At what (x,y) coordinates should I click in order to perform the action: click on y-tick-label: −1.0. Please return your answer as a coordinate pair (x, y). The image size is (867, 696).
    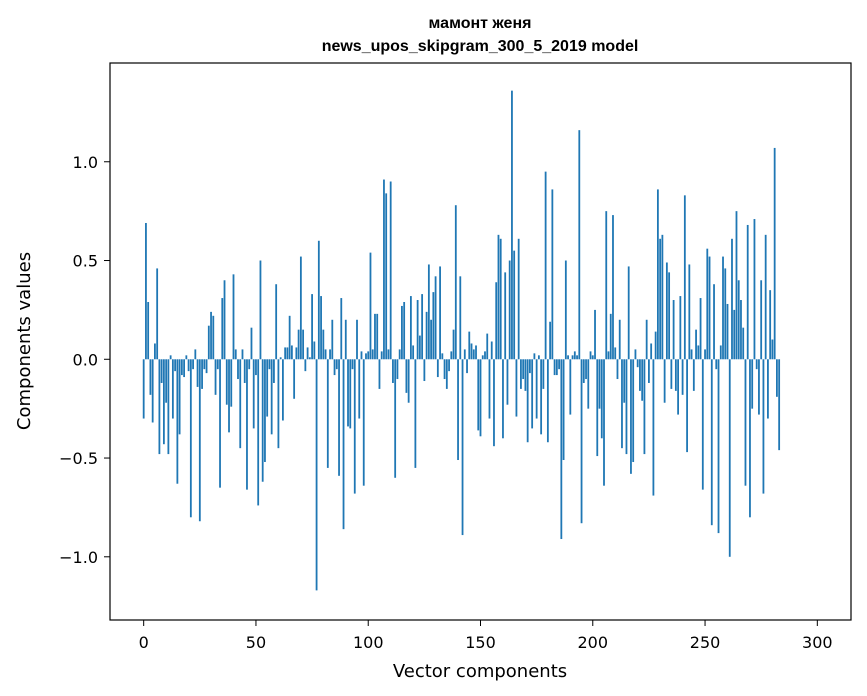
    Looking at the image, I should click on (78, 557).